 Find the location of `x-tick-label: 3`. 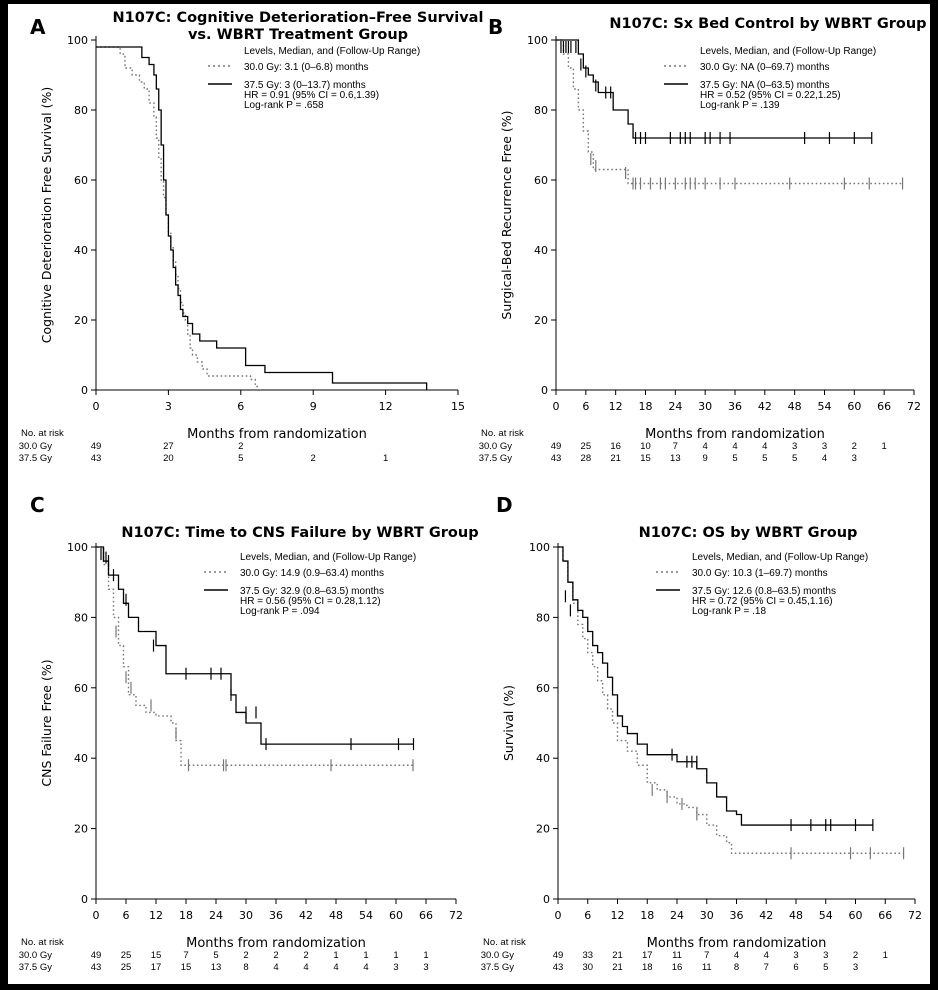

x-tick-label: 3 is located at coordinates (168, 406).